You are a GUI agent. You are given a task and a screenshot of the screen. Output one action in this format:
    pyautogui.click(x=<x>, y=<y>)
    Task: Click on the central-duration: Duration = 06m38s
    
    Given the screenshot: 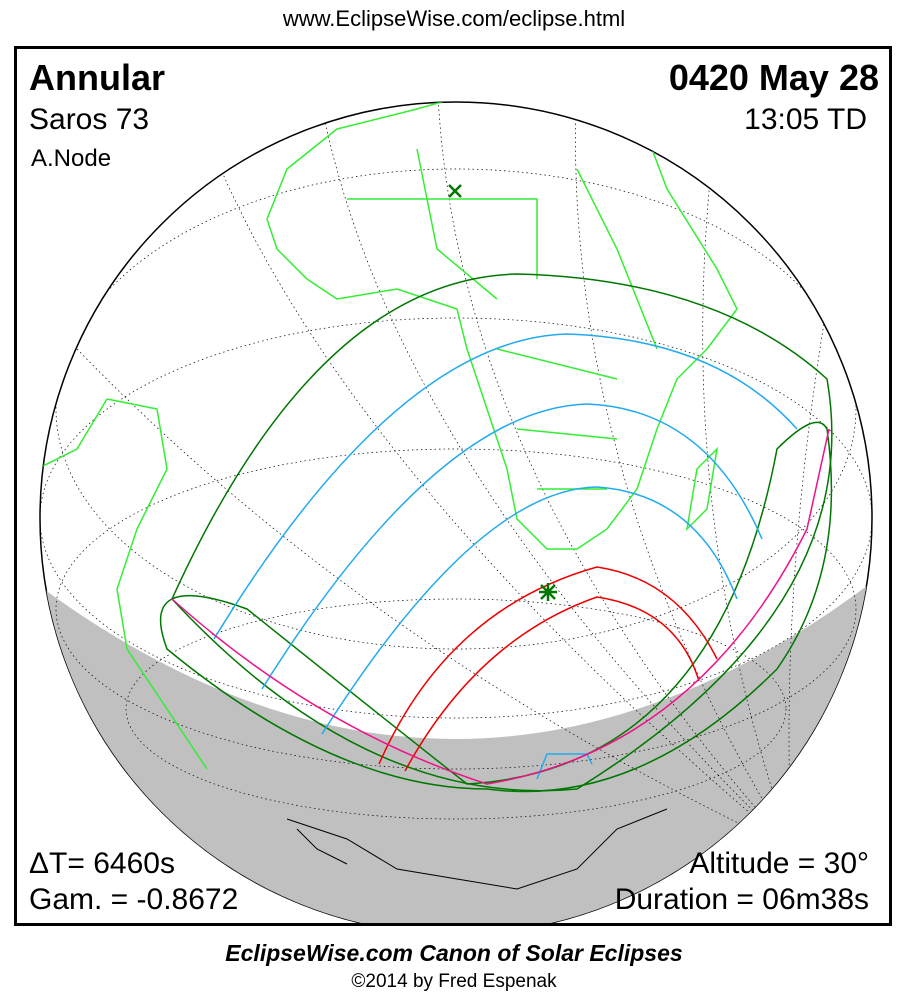 What is the action you would take?
    pyautogui.click(x=741, y=899)
    